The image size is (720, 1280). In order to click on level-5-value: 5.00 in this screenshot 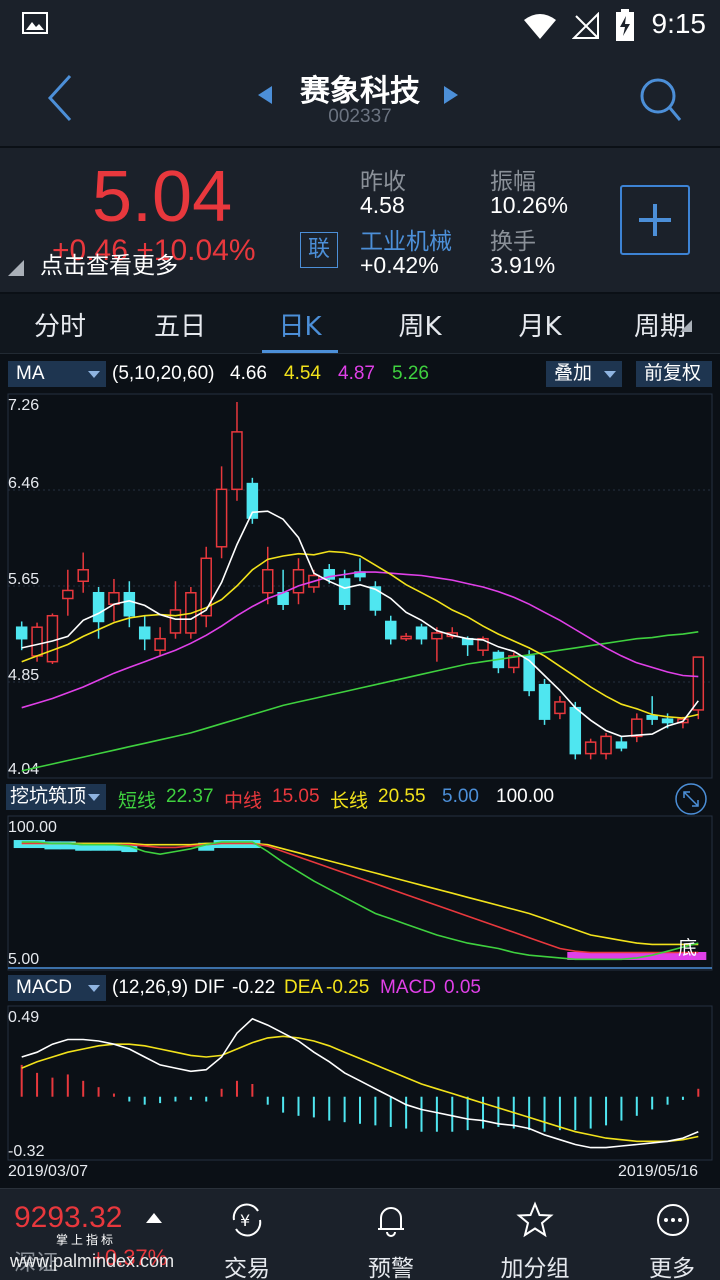, I will do `click(460, 796)`.